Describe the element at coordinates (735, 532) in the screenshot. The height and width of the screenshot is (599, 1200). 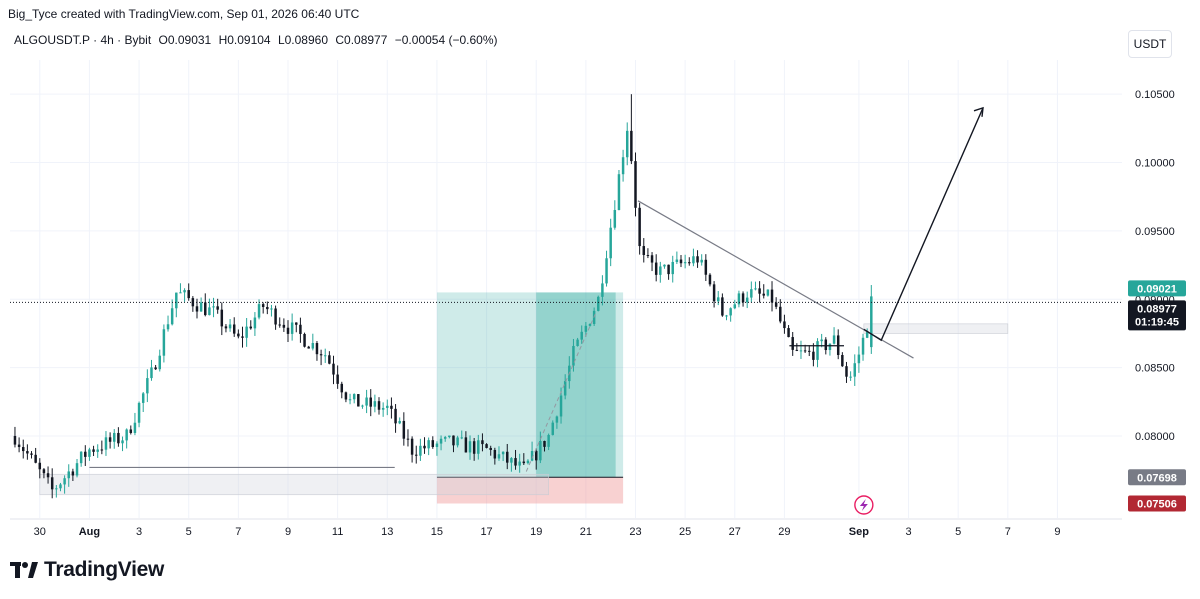
I see `time-tick-label: 27` at that location.